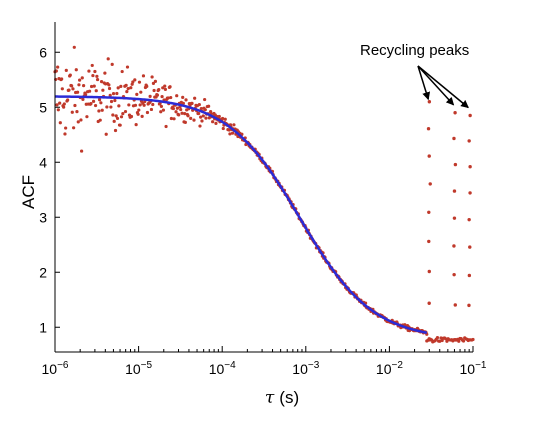  Describe the element at coordinates (222, 368) in the screenshot. I see `x-tick-label: 10−4` at that location.